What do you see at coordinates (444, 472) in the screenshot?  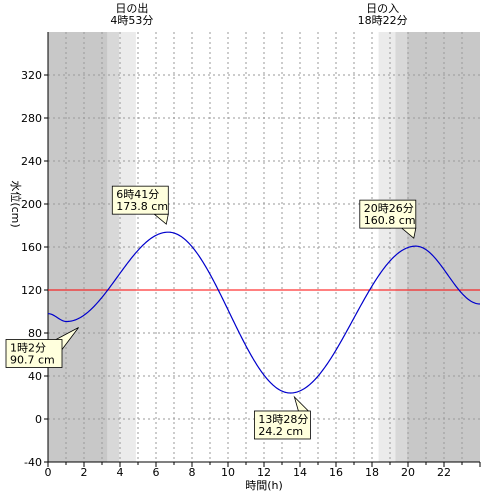 I see `x-tick-label: 22` at bounding box center [444, 472].